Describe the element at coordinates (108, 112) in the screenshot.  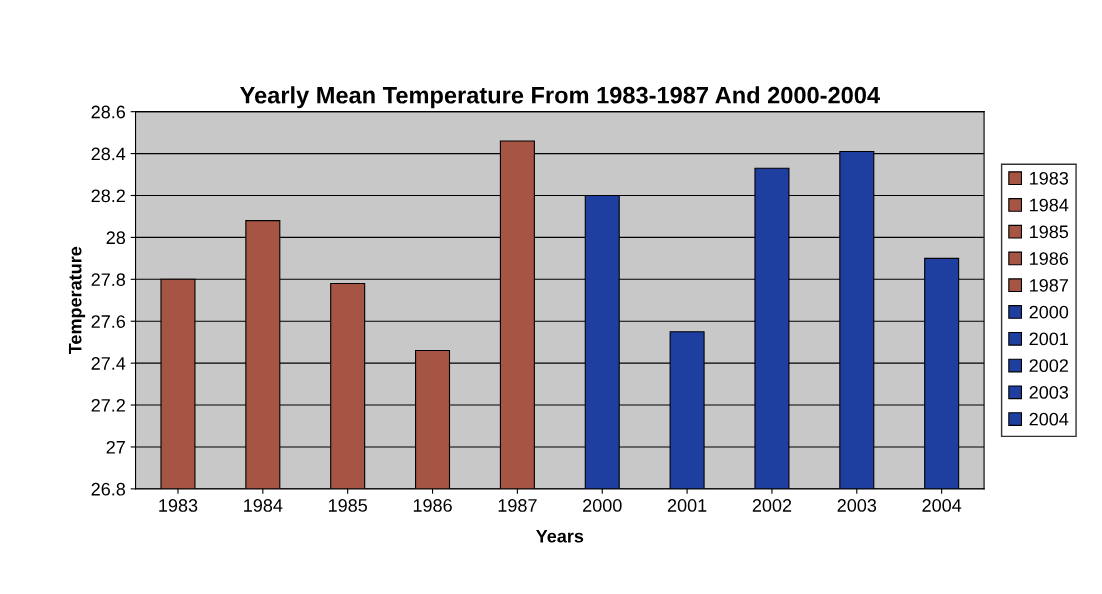
I see `y-tick-label: 28.6` at that location.